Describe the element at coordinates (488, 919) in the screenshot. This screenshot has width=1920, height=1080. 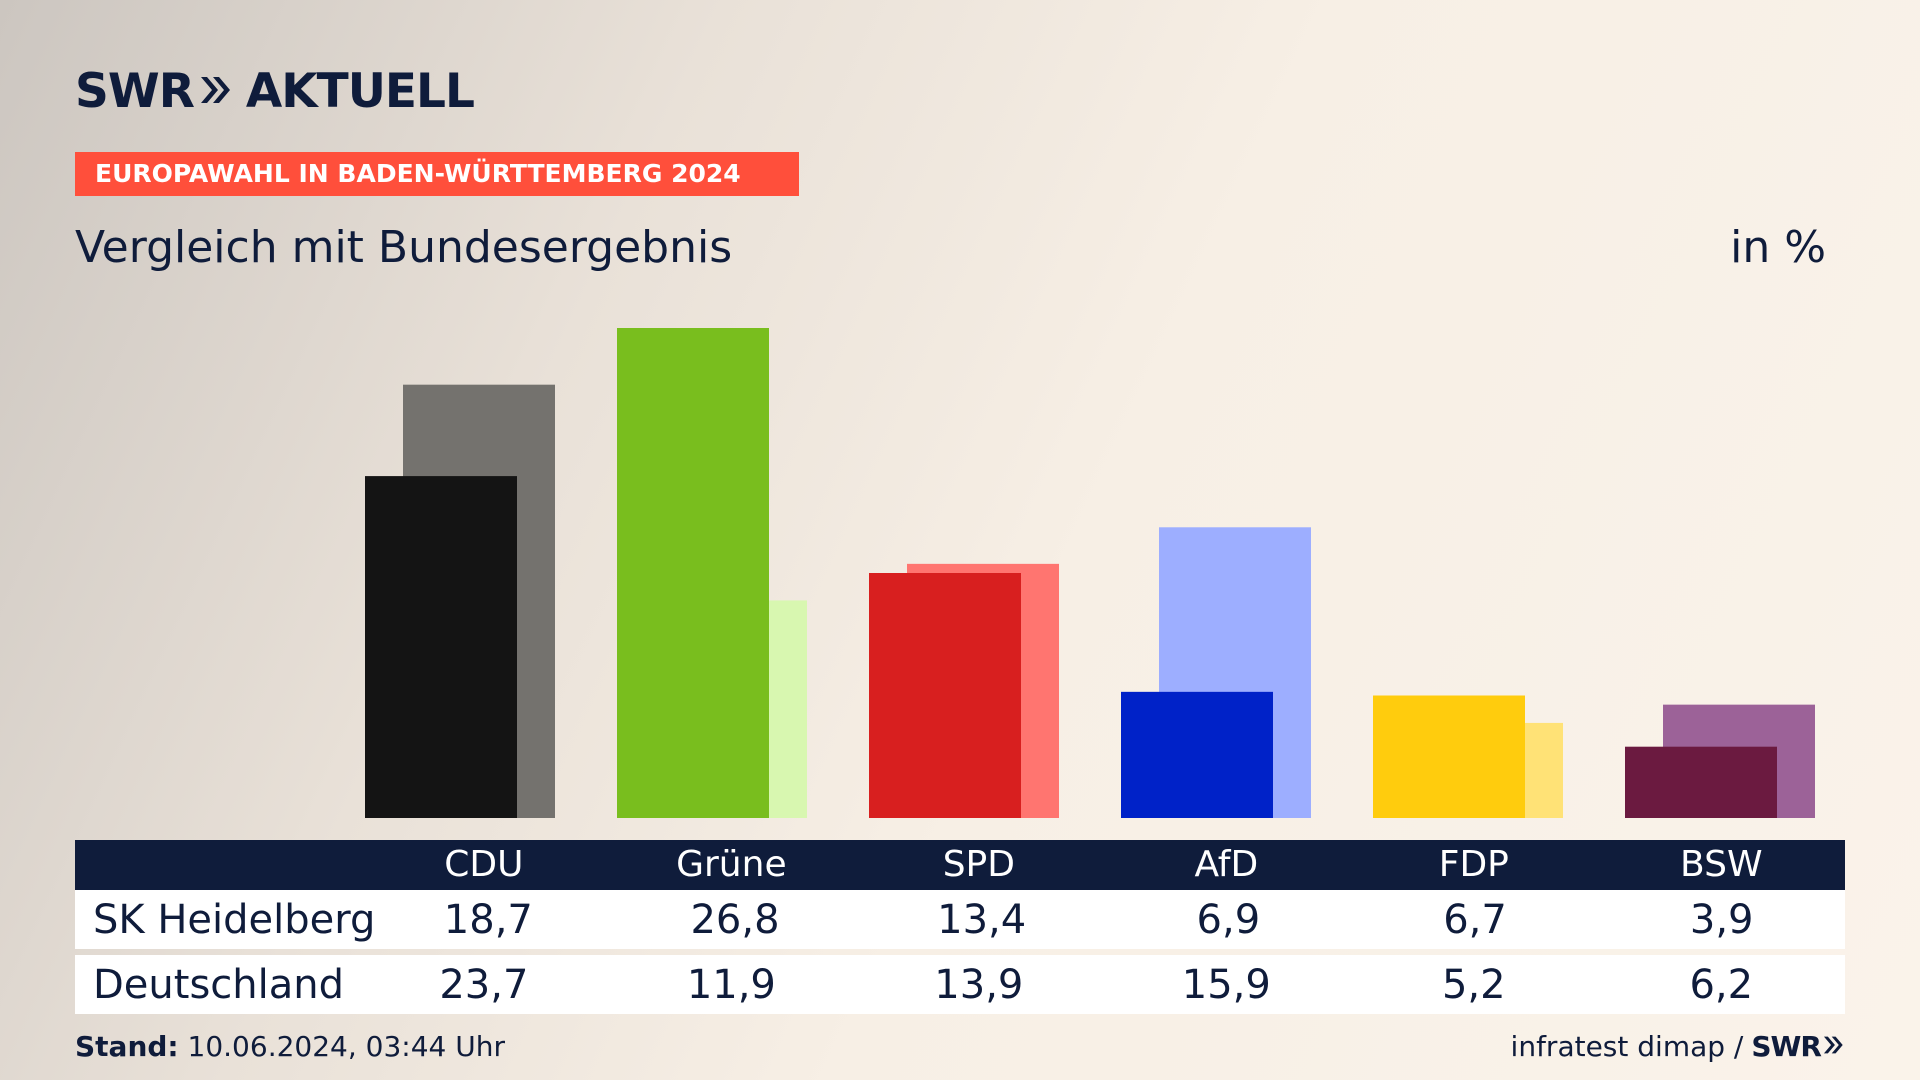
I see `value-heidelberg-cdu: 18,7` at that location.